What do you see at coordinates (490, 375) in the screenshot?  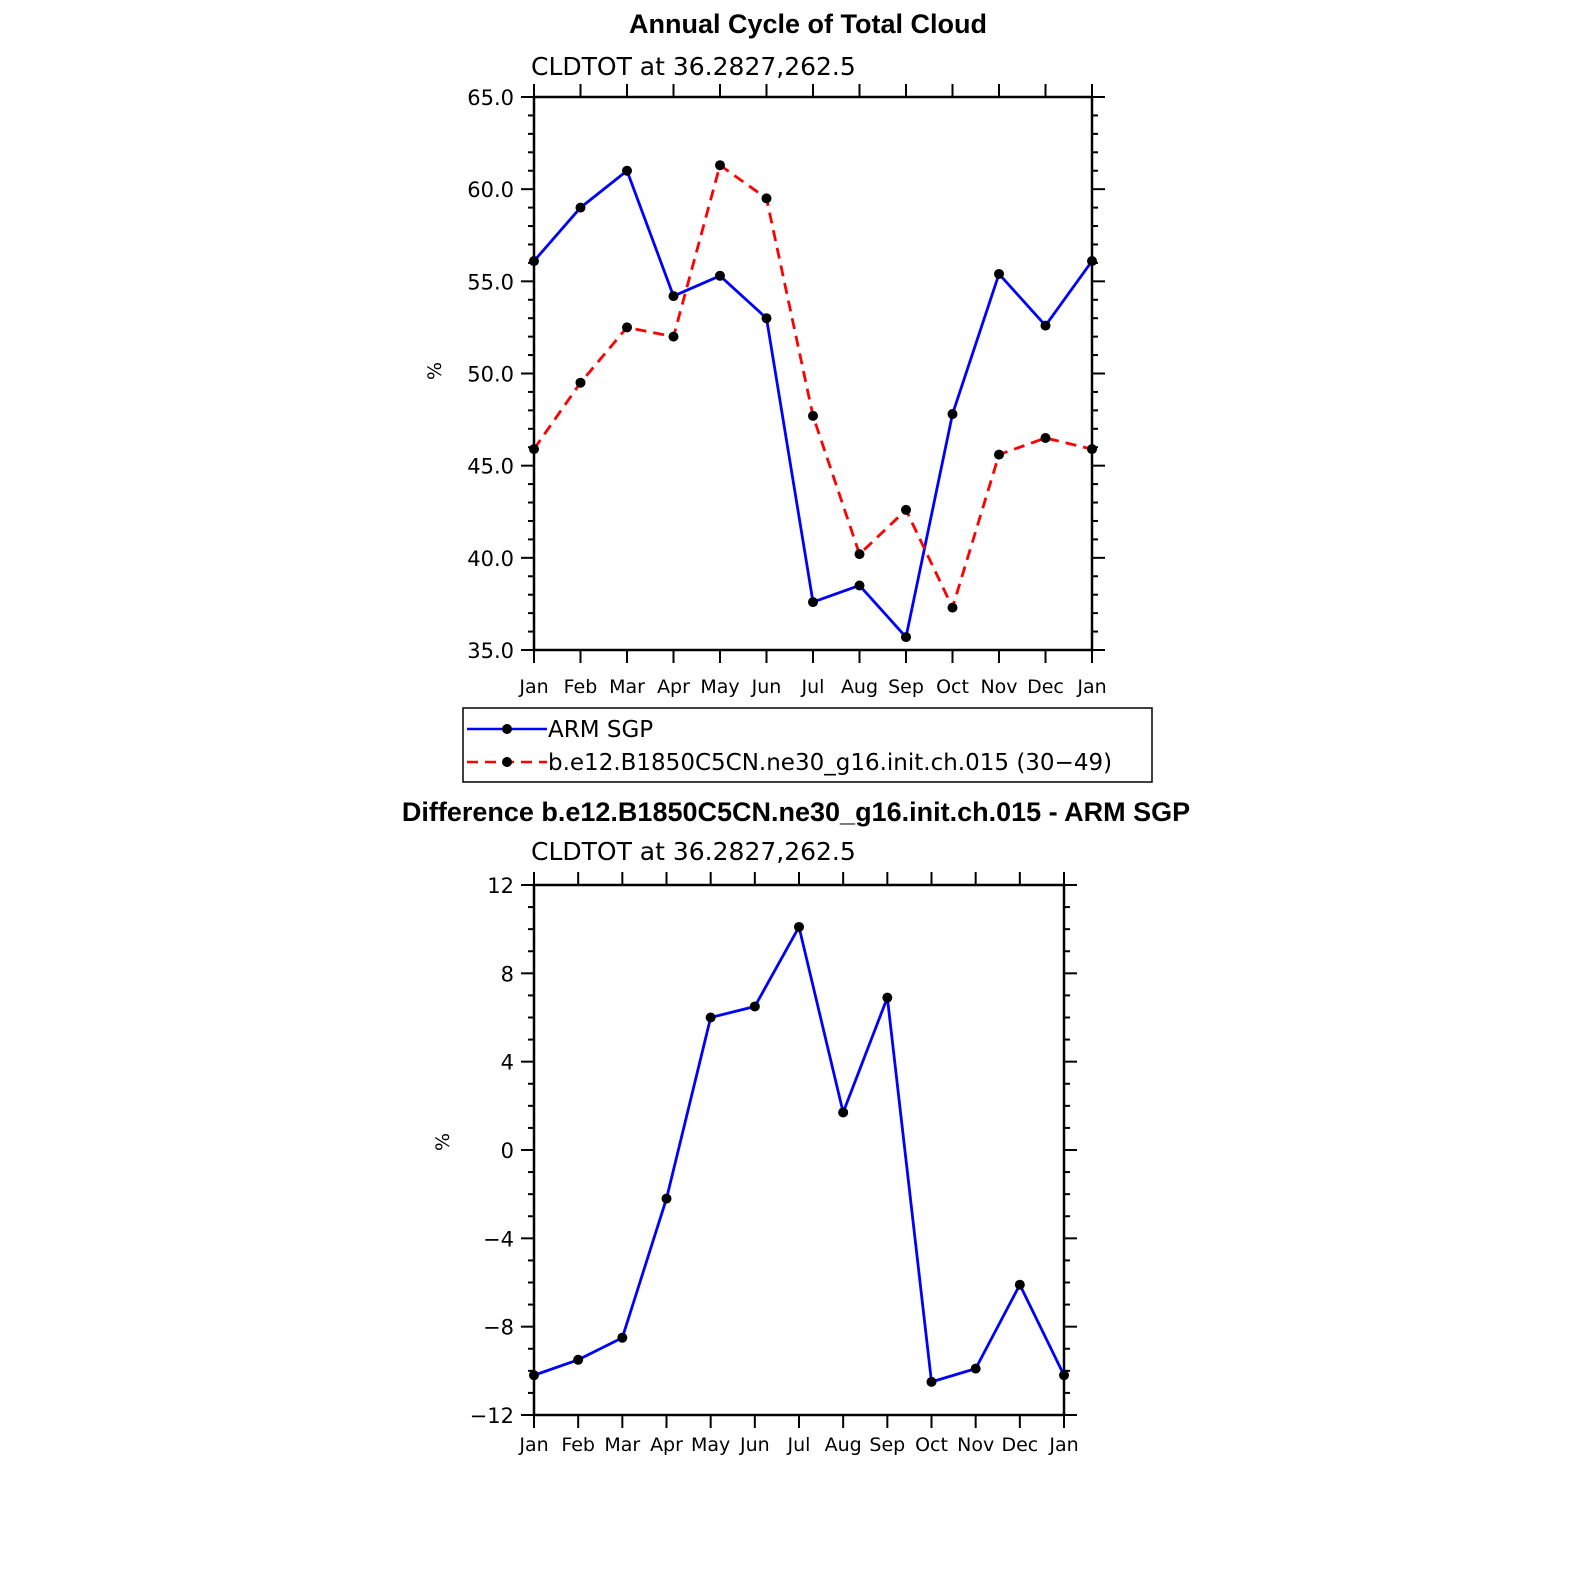 I see `y-tick-label: 50.0` at bounding box center [490, 375].